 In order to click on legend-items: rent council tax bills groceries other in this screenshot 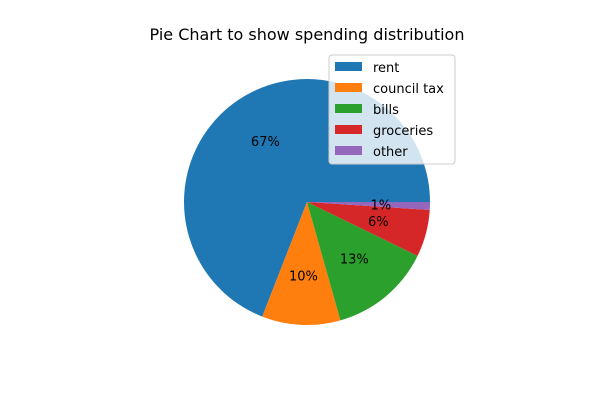, I will do `click(389, 110)`.